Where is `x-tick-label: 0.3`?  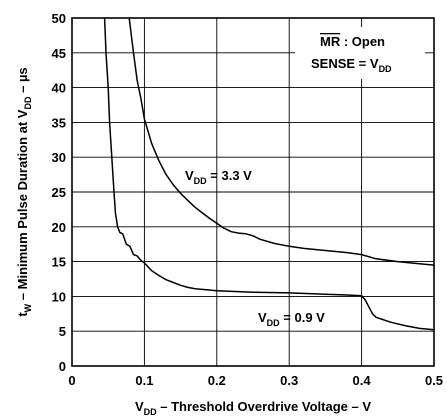
x-tick-label: 0.3 is located at coordinates (289, 380).